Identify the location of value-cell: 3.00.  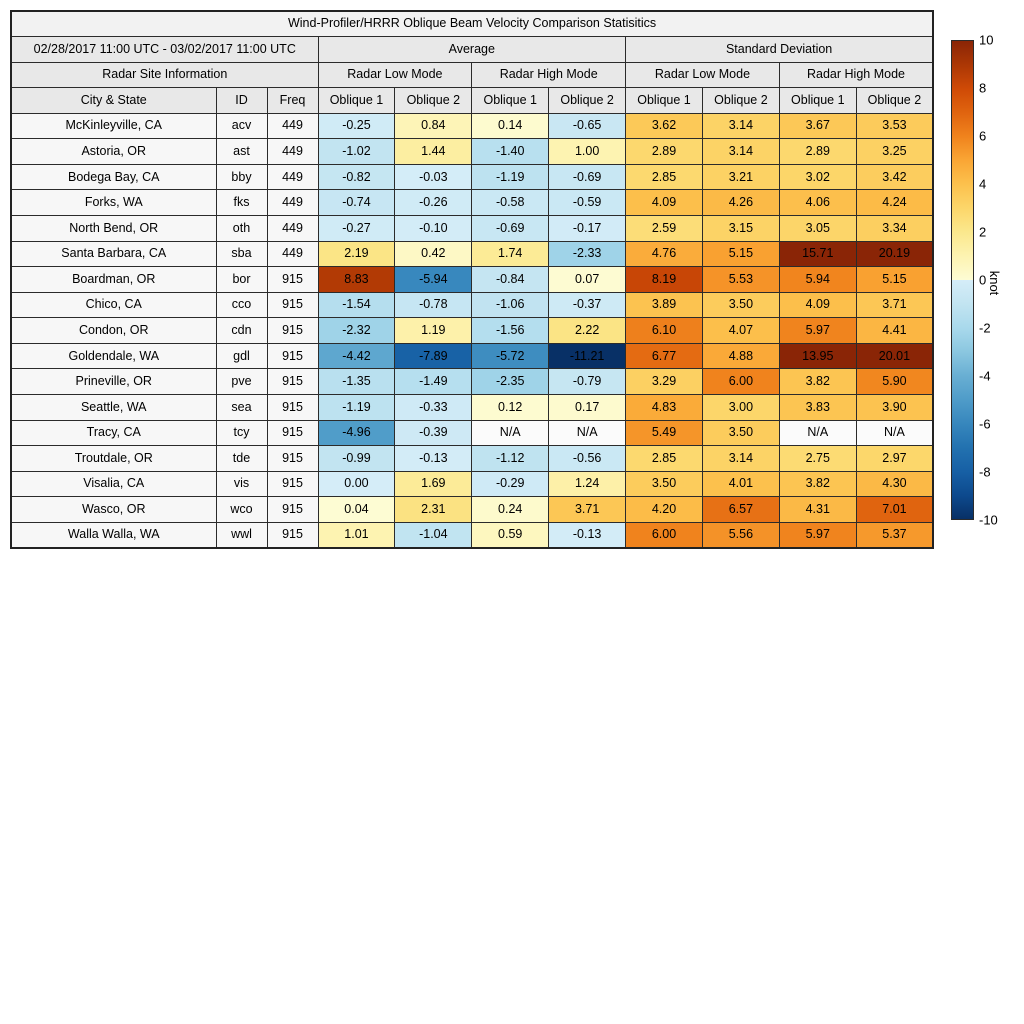
(740, 407).